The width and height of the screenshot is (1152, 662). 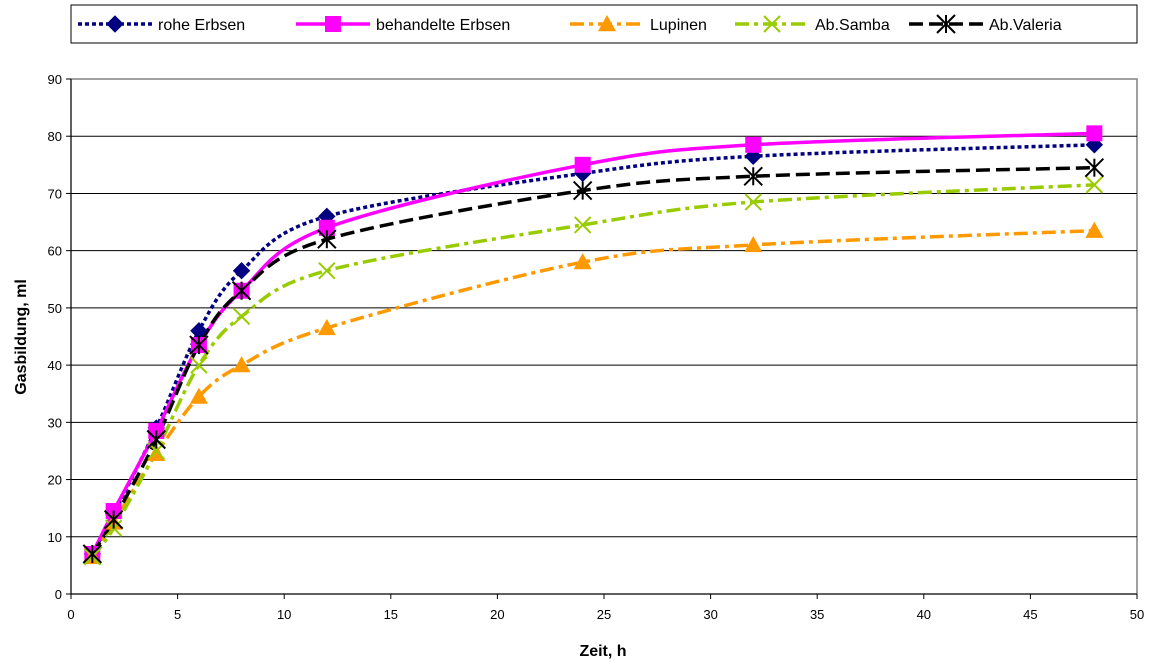 I want to click on x-tick-label-15: 15, so click(x=391, y=614).